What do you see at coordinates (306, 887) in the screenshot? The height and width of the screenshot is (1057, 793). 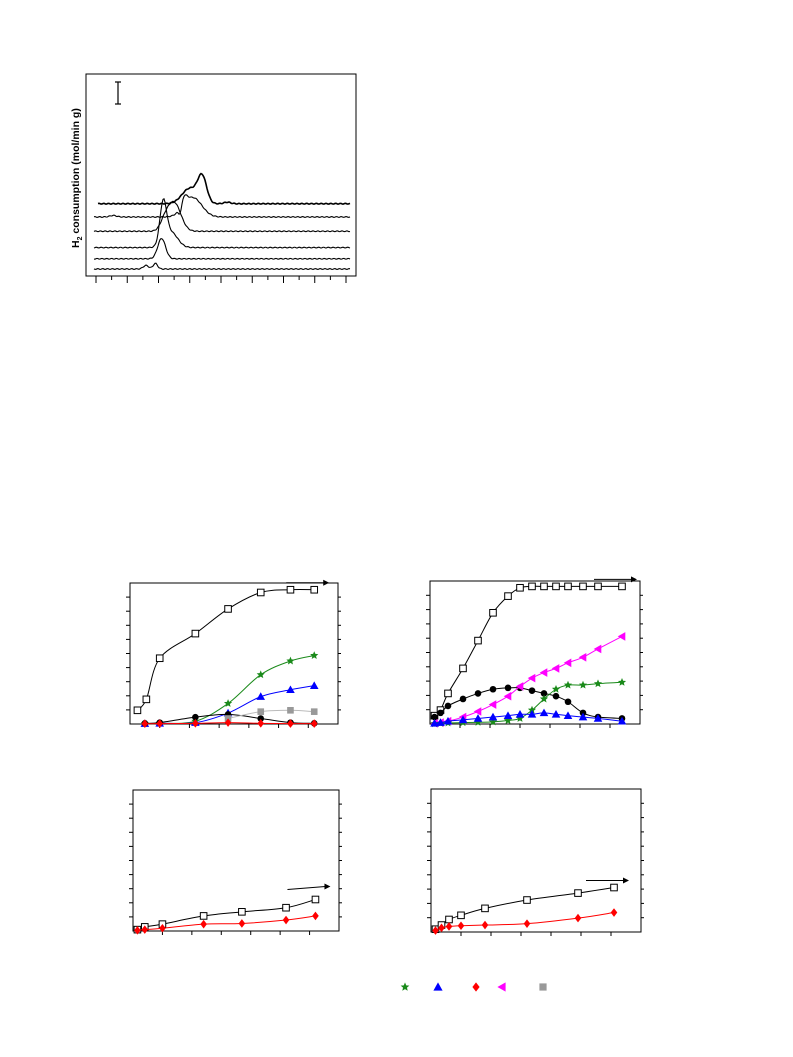 I see `series-arrow` at bounding box center [306, 887].